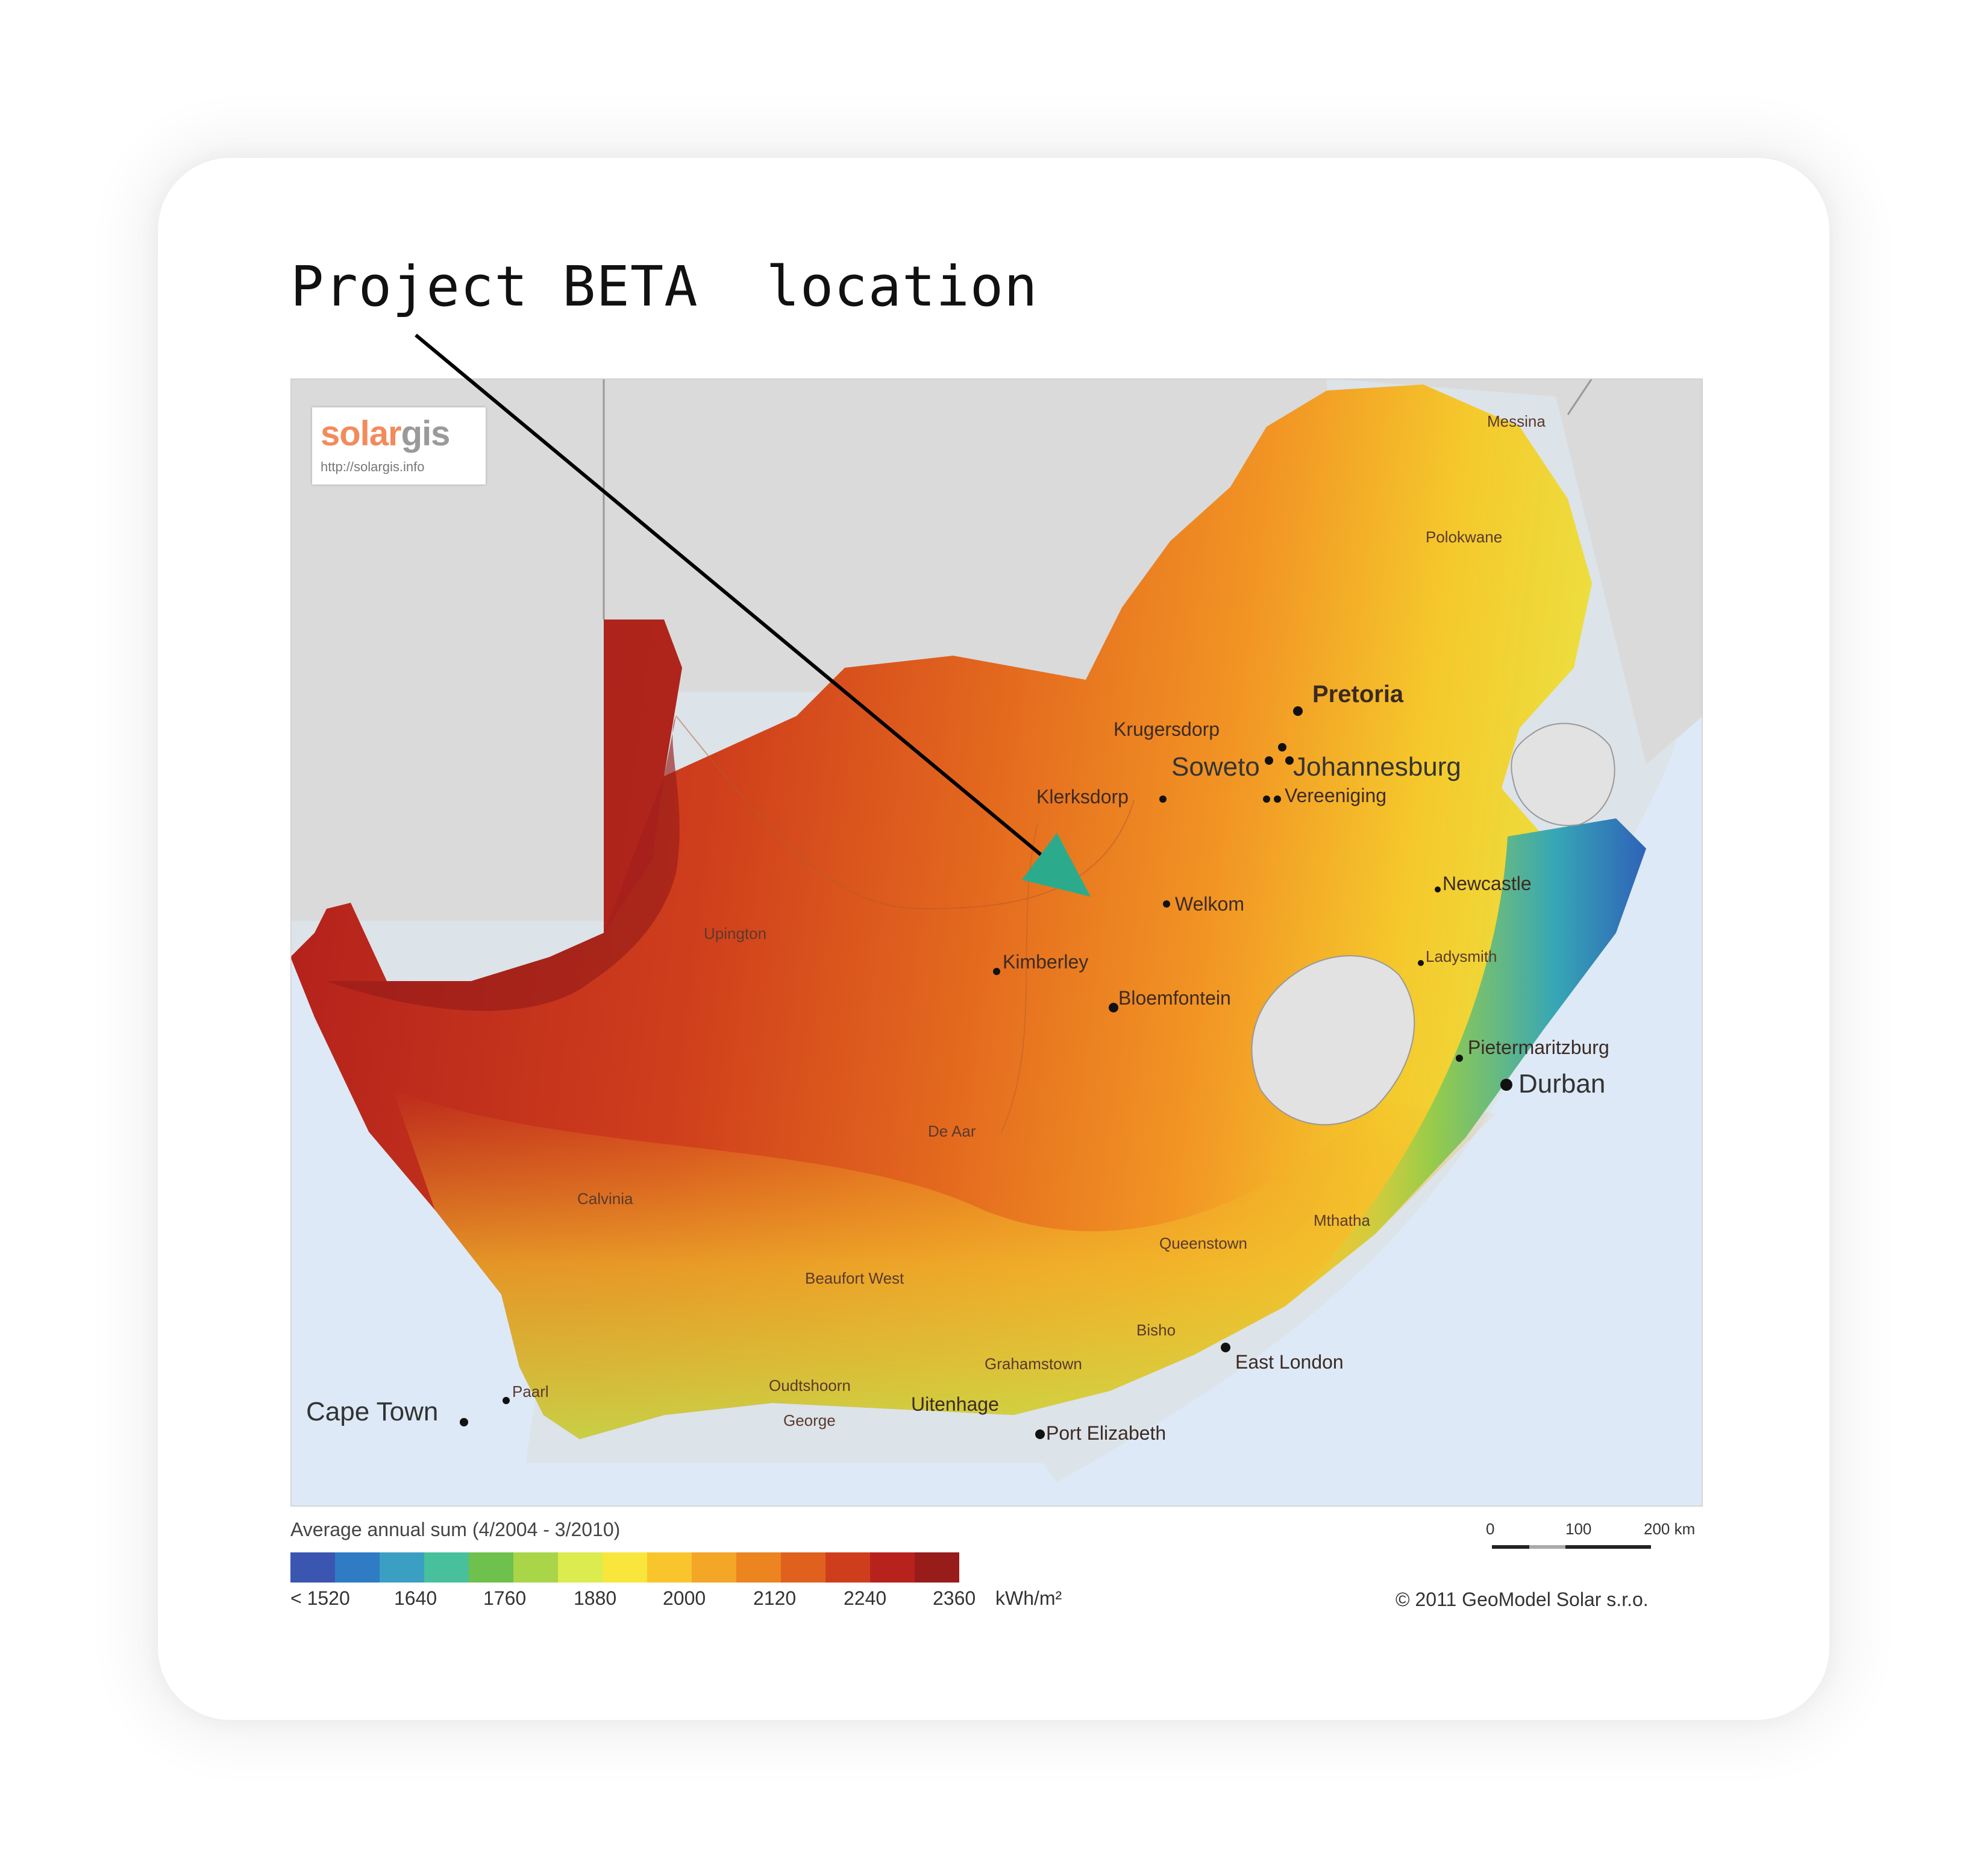 The height and width of the screenshot is (1876, 1986). What do you see at coordinates (775, 1598) in the screenshot?
I see `legend-tick: 2120` at bounding box center [775, 1598].